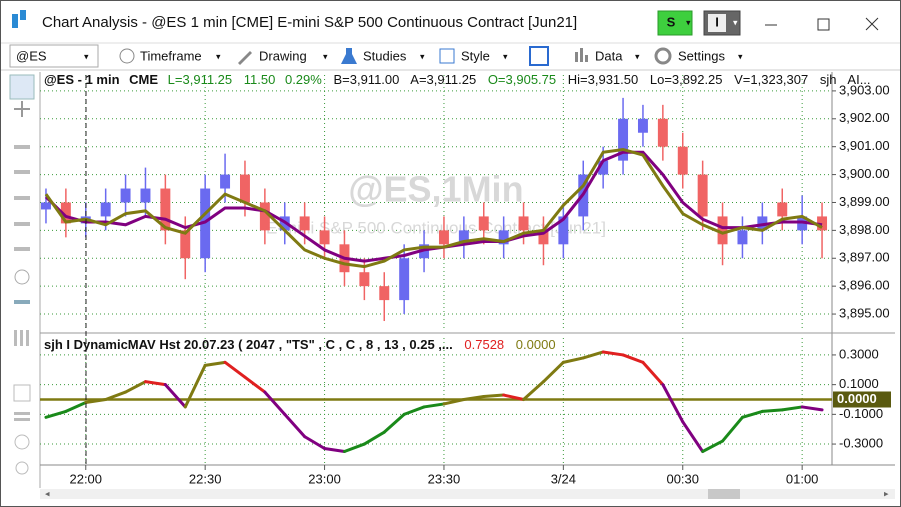  What do you see at coordinates (127, 56) in the screenshot?
I see `timeframe-icon` at bounding box center [127, 56].